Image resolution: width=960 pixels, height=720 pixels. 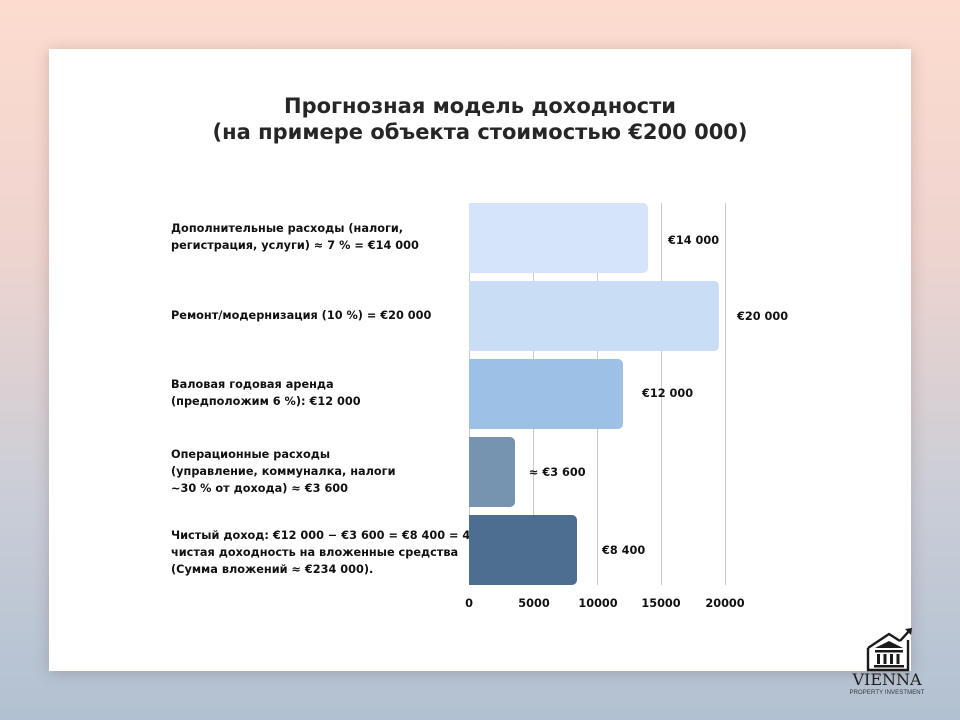 What do you see at coordinates (546, 394) in the screenshot?
I see `bar-gross-rent` at bounding box center [546, 394].